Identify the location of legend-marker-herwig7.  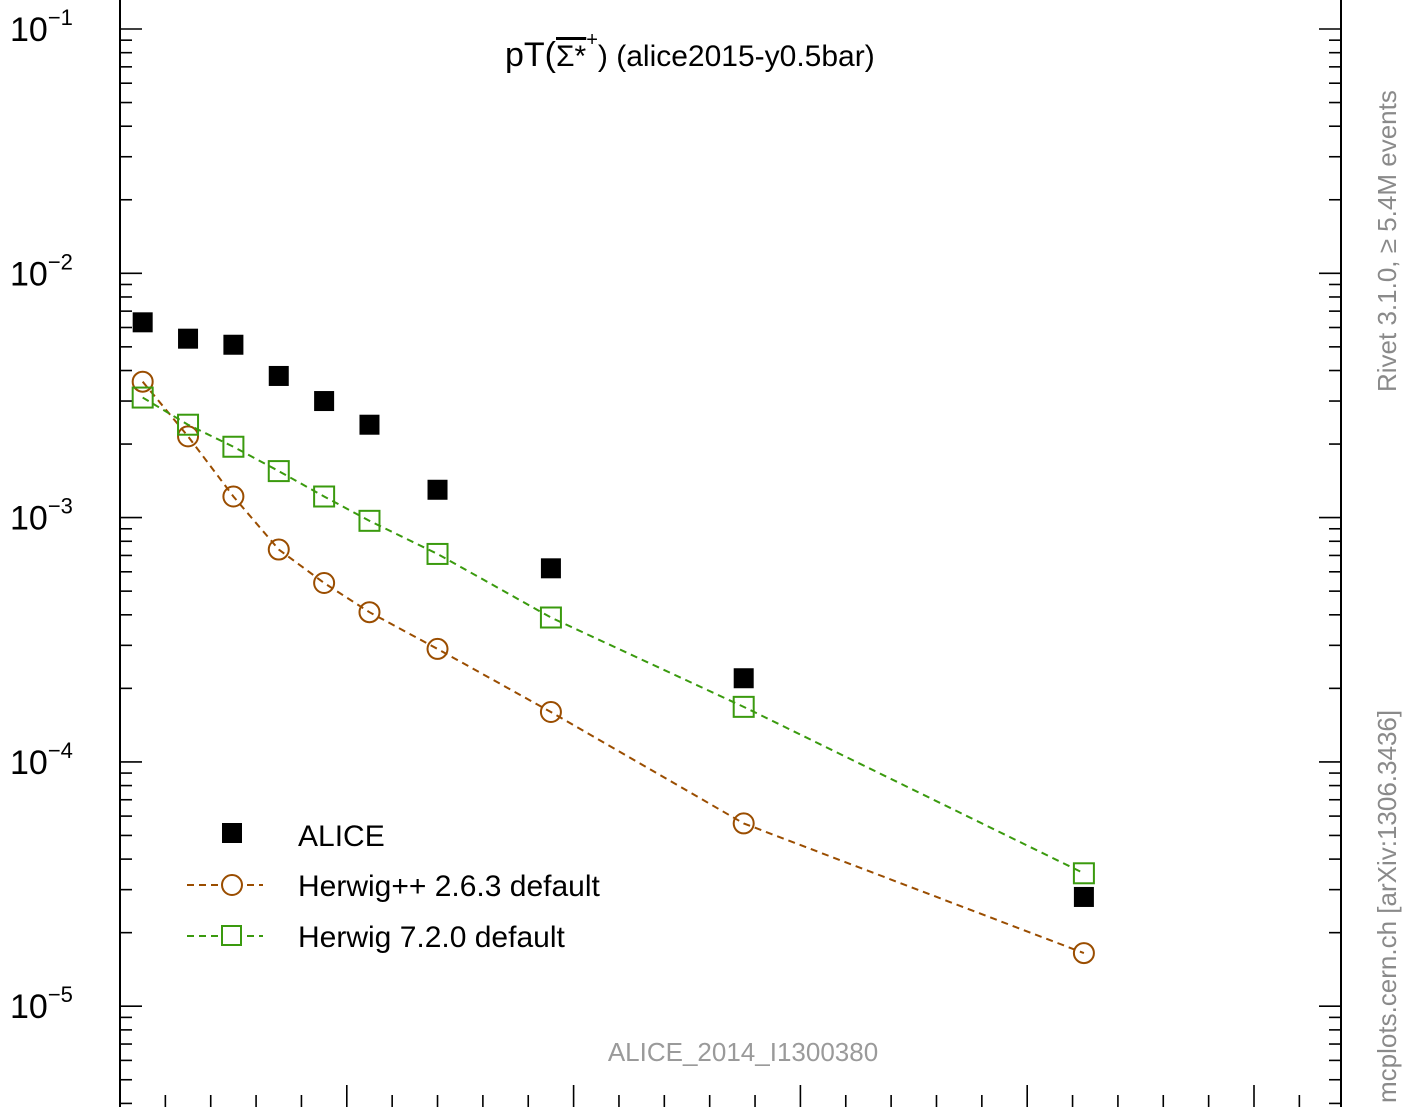
(231, 935).